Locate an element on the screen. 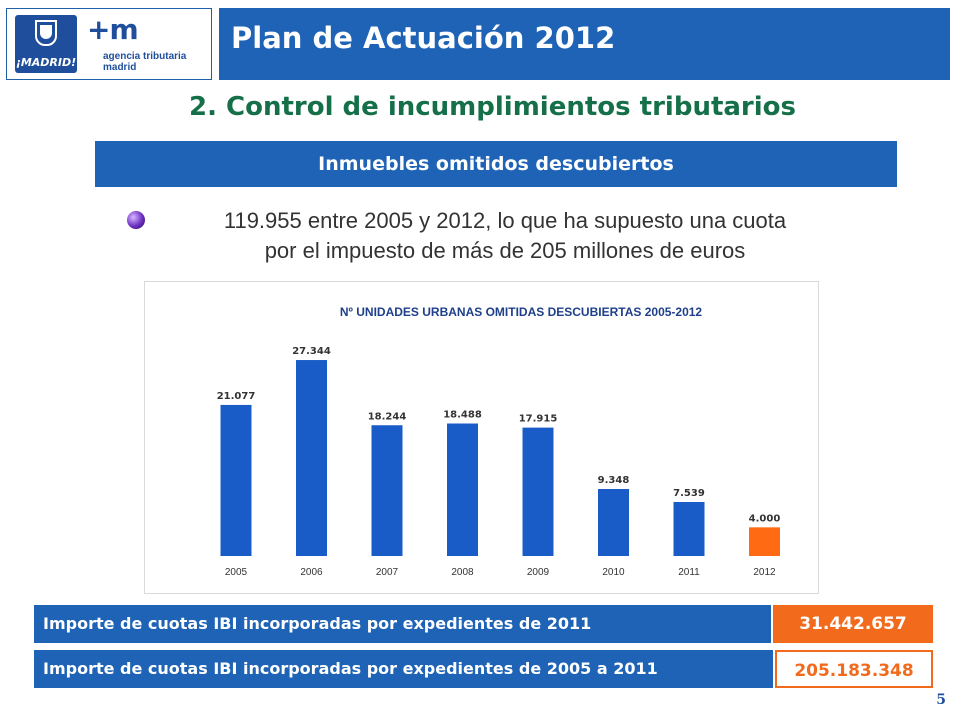 The image size is (960, 720). summary-value-2005-2011: 205.183.348 is located at coordinates (854, 669).